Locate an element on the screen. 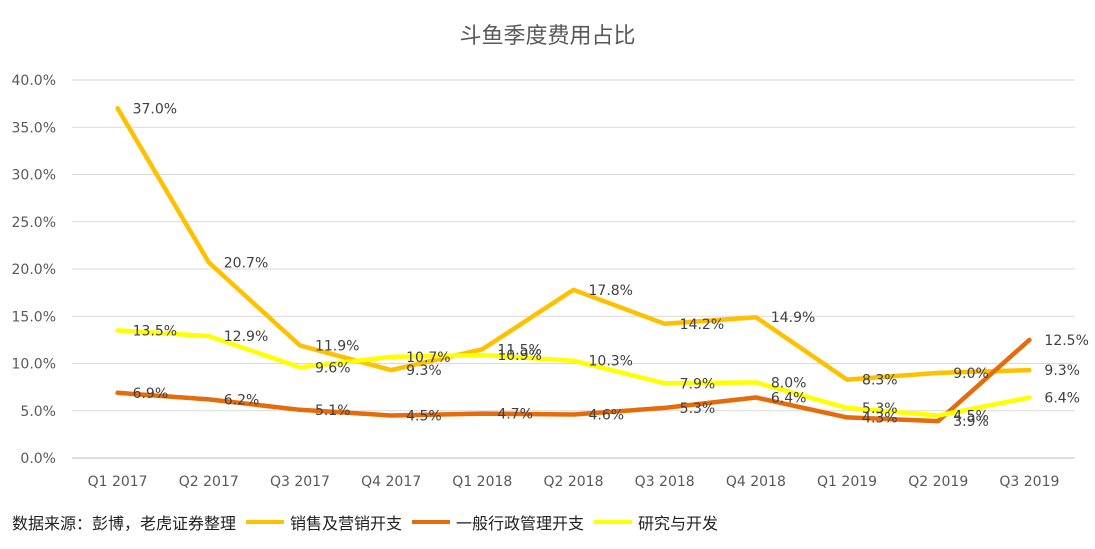  y-tick-label: 15.0% is located at coordinates (34, 317).